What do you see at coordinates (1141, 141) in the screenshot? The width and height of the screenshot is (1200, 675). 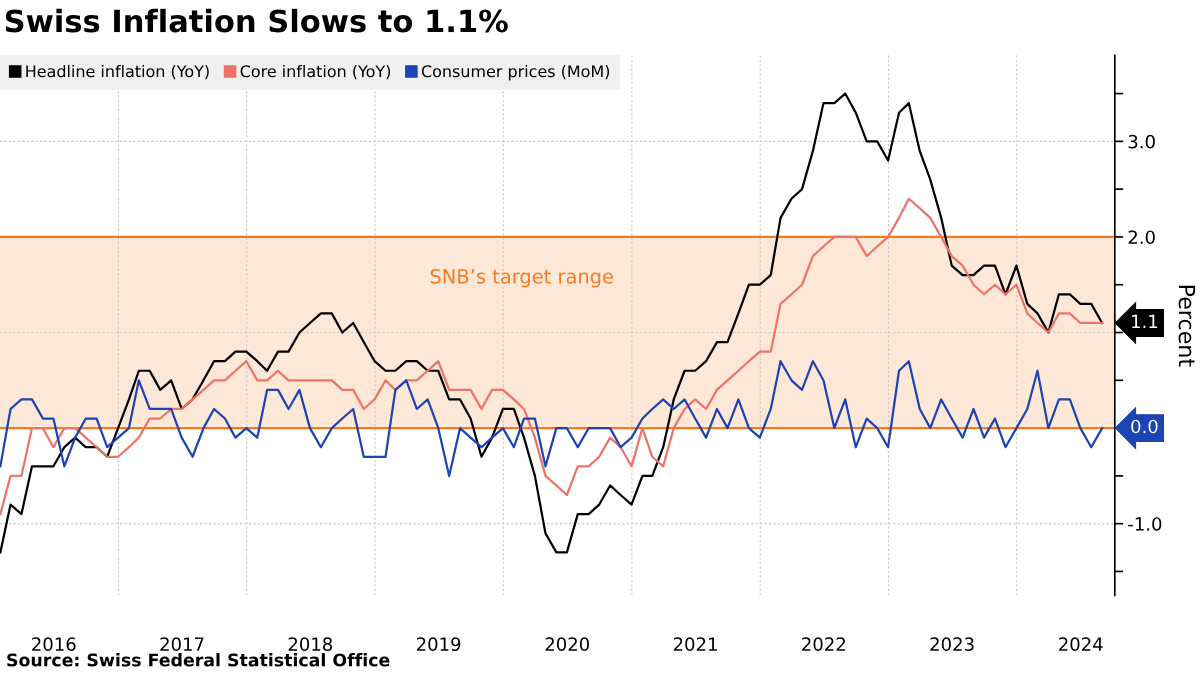 I see `y-tick-label: 3.0` at bounding box center [1141, 141].